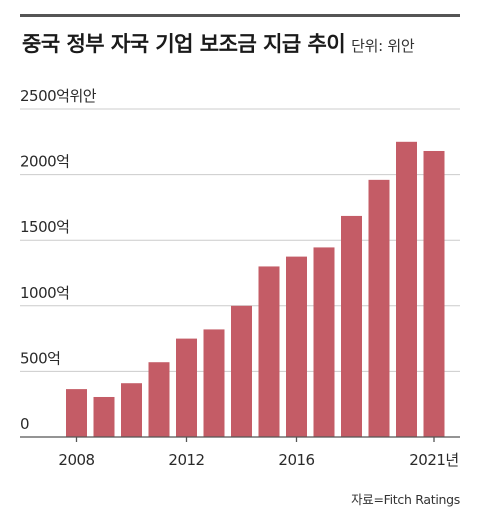 This screenshot has width=480, height=520. Describe the element at coordinates (433, 460) in the screenshot. I see `x-tick-label-2021: 2021년` at that location.